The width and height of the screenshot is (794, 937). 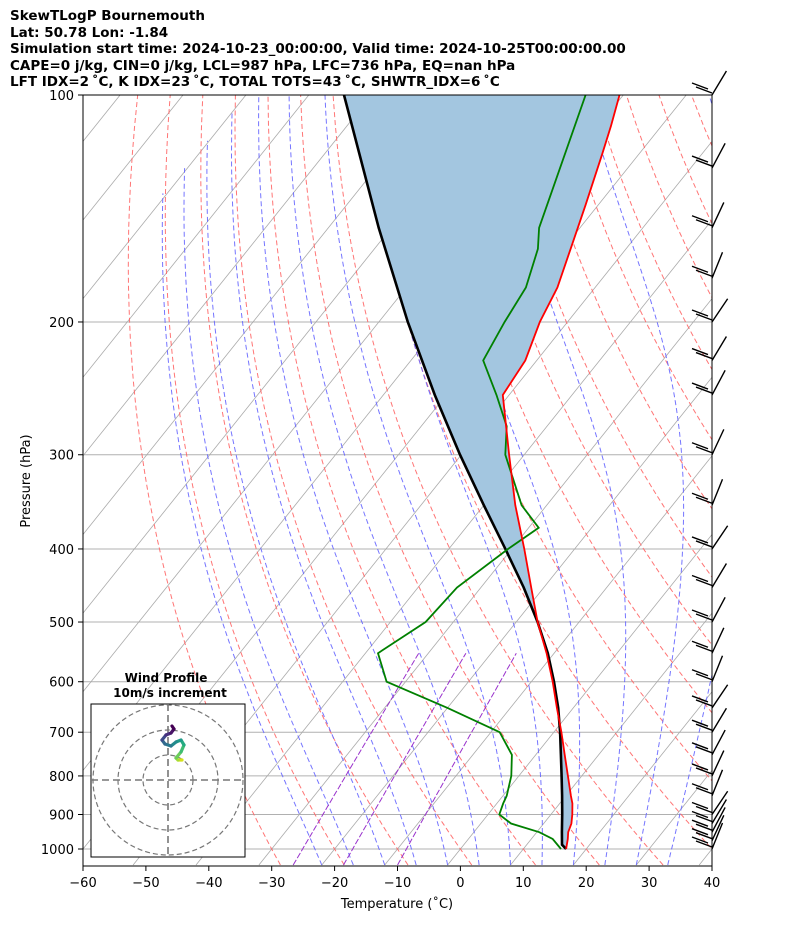 What do you see at coordinates (208, 883) in the screenshot?
I see `x-tick-label: −40` at bounding box center [208, 883].